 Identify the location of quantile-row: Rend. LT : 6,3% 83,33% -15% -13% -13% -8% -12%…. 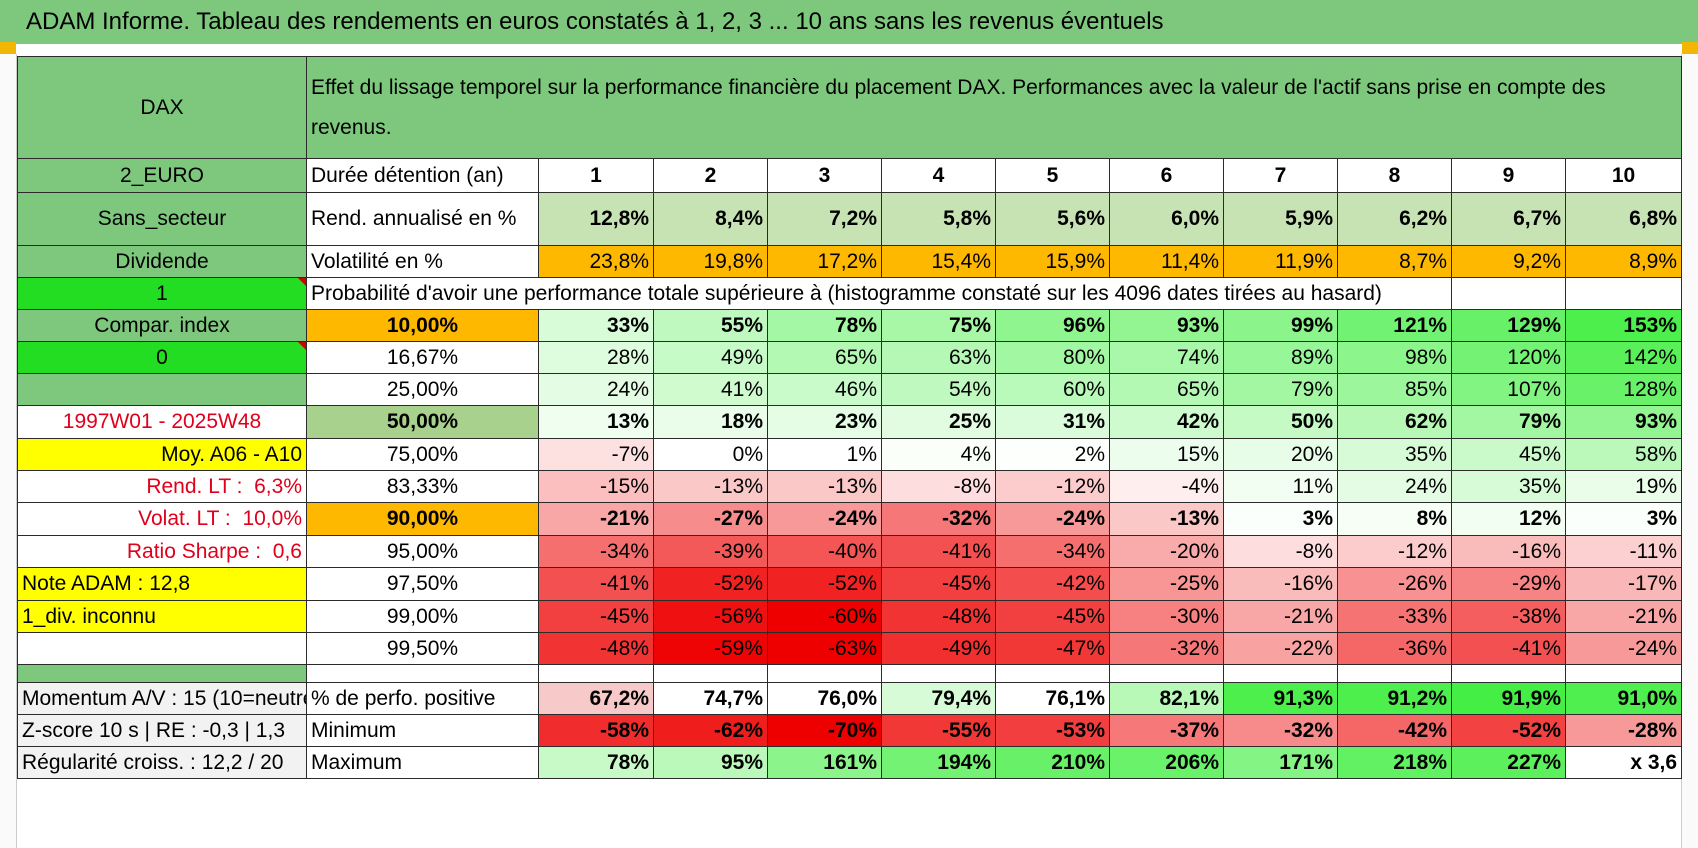
(850, 486).